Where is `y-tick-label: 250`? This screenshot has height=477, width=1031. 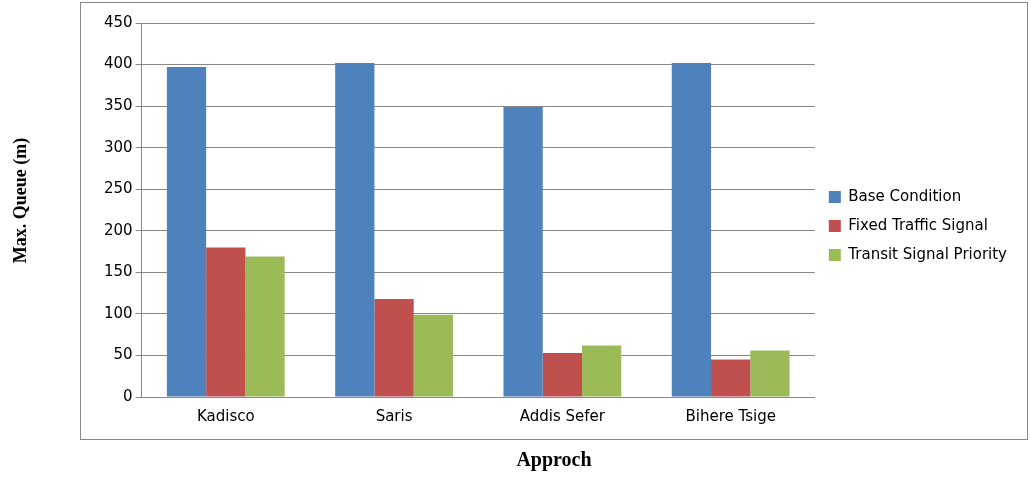 y-tick-label: 250 is located at coordinates (118, 188).